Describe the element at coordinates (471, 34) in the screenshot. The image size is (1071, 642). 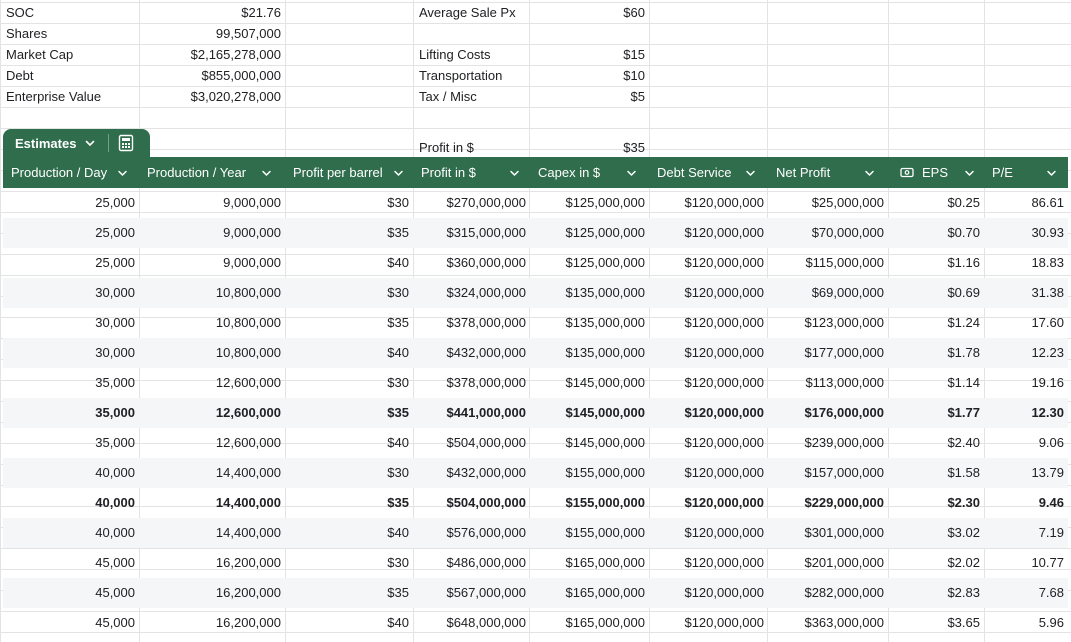
I see `assumption-label-cell` at that location.